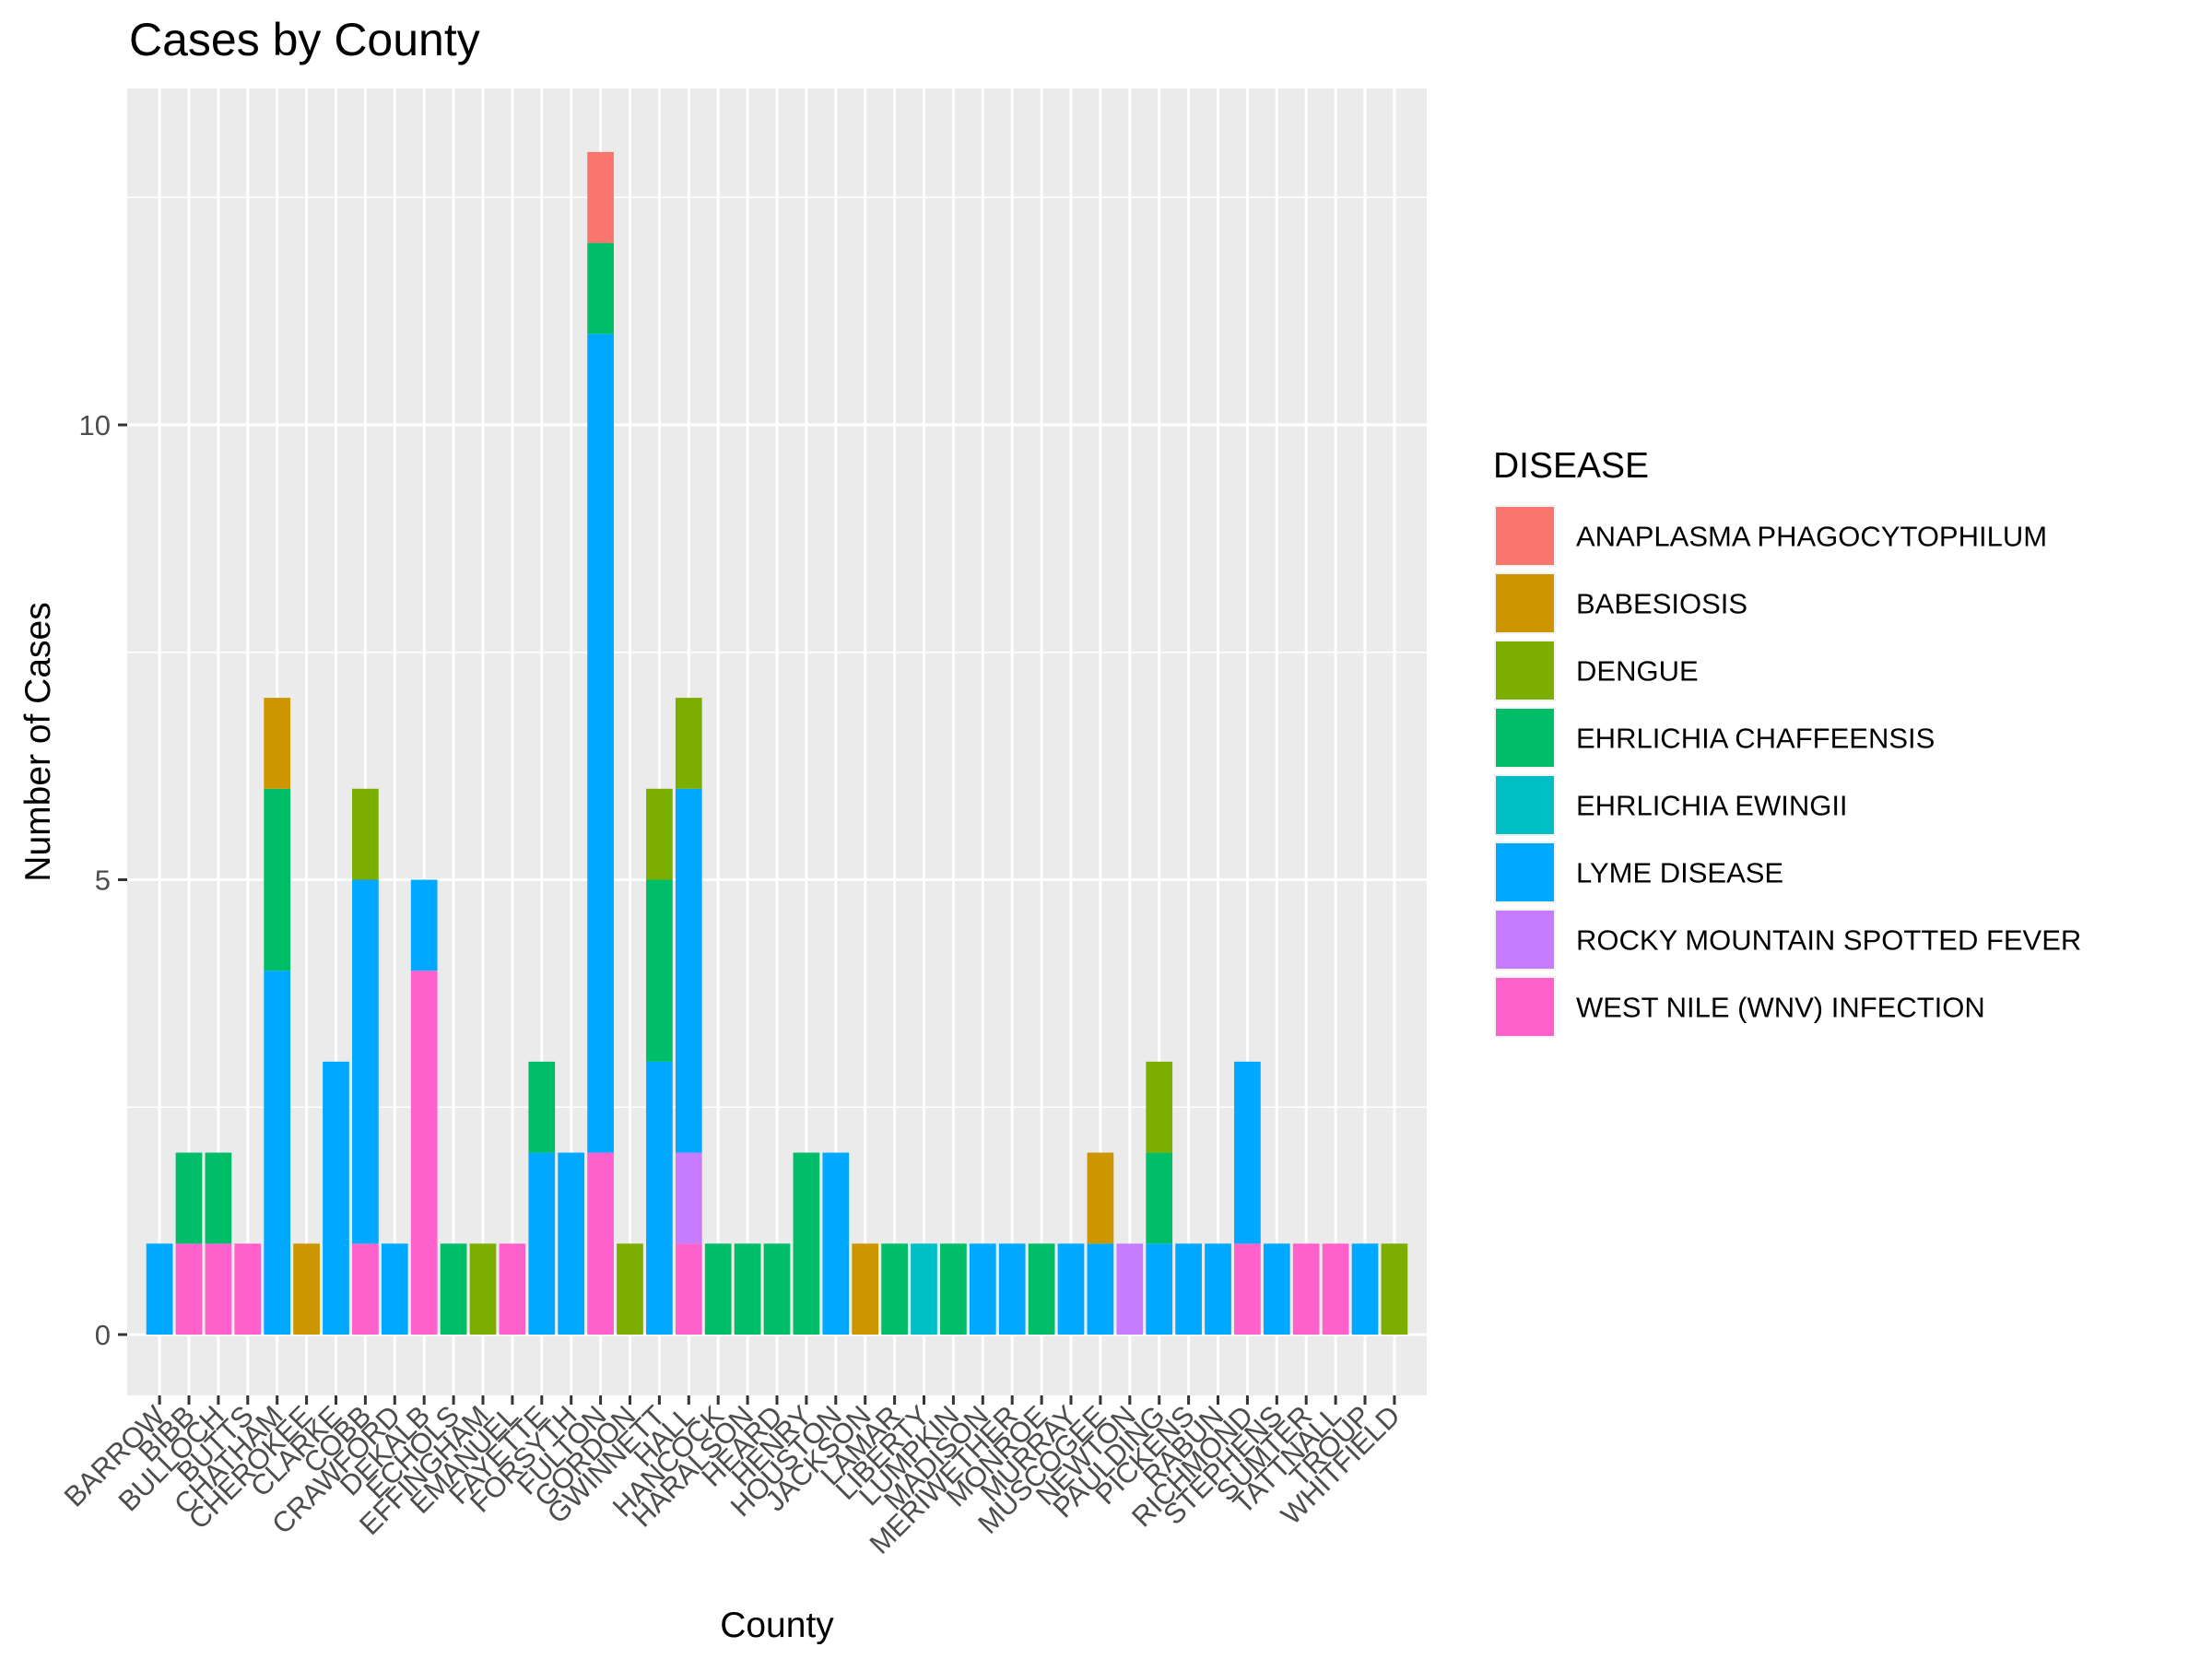  What do you see at coordinates (1828, 940) in the screenshot?
I see `legend-label: ROCKY MOUNTAIN SPOTTED FEVER` at bounding box center [1828, 940].